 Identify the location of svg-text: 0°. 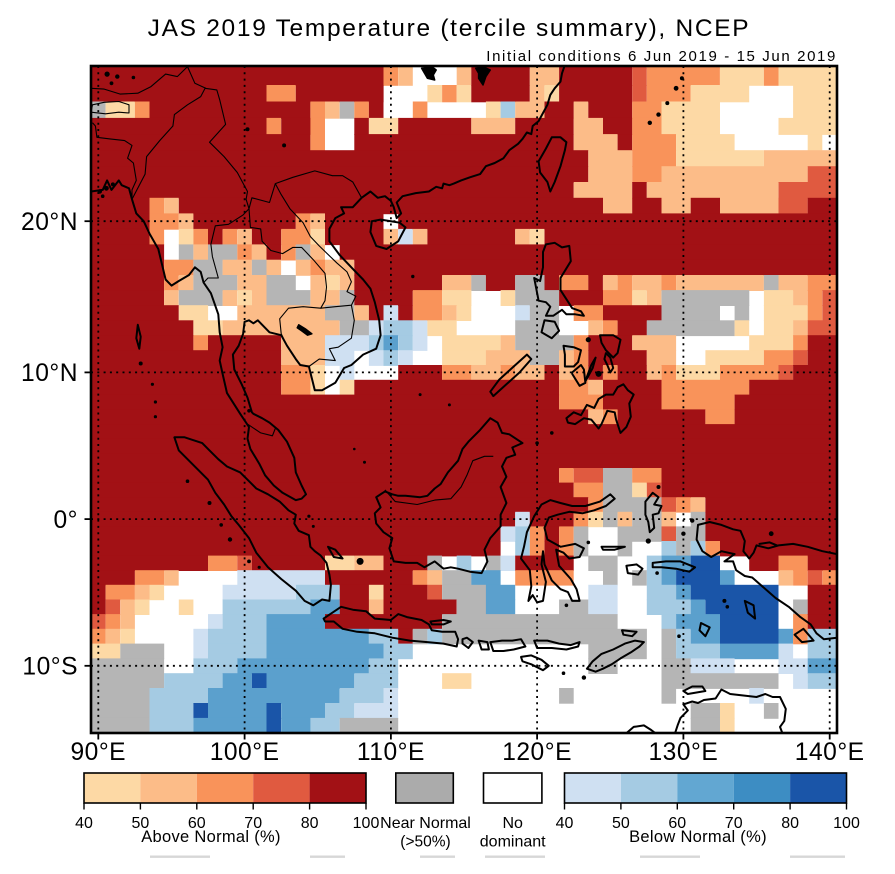
(65, 520).